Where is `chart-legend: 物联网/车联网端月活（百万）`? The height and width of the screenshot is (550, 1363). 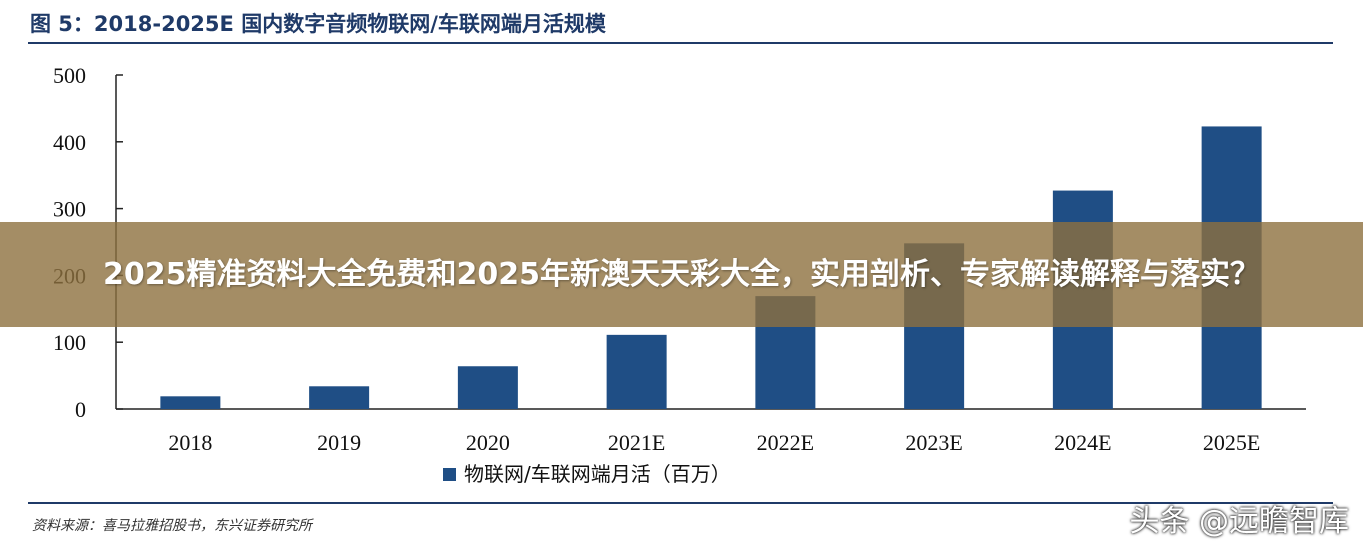 chart-legend: 物联网/车联网端月活（百万） is located at coordinates (587, 474).